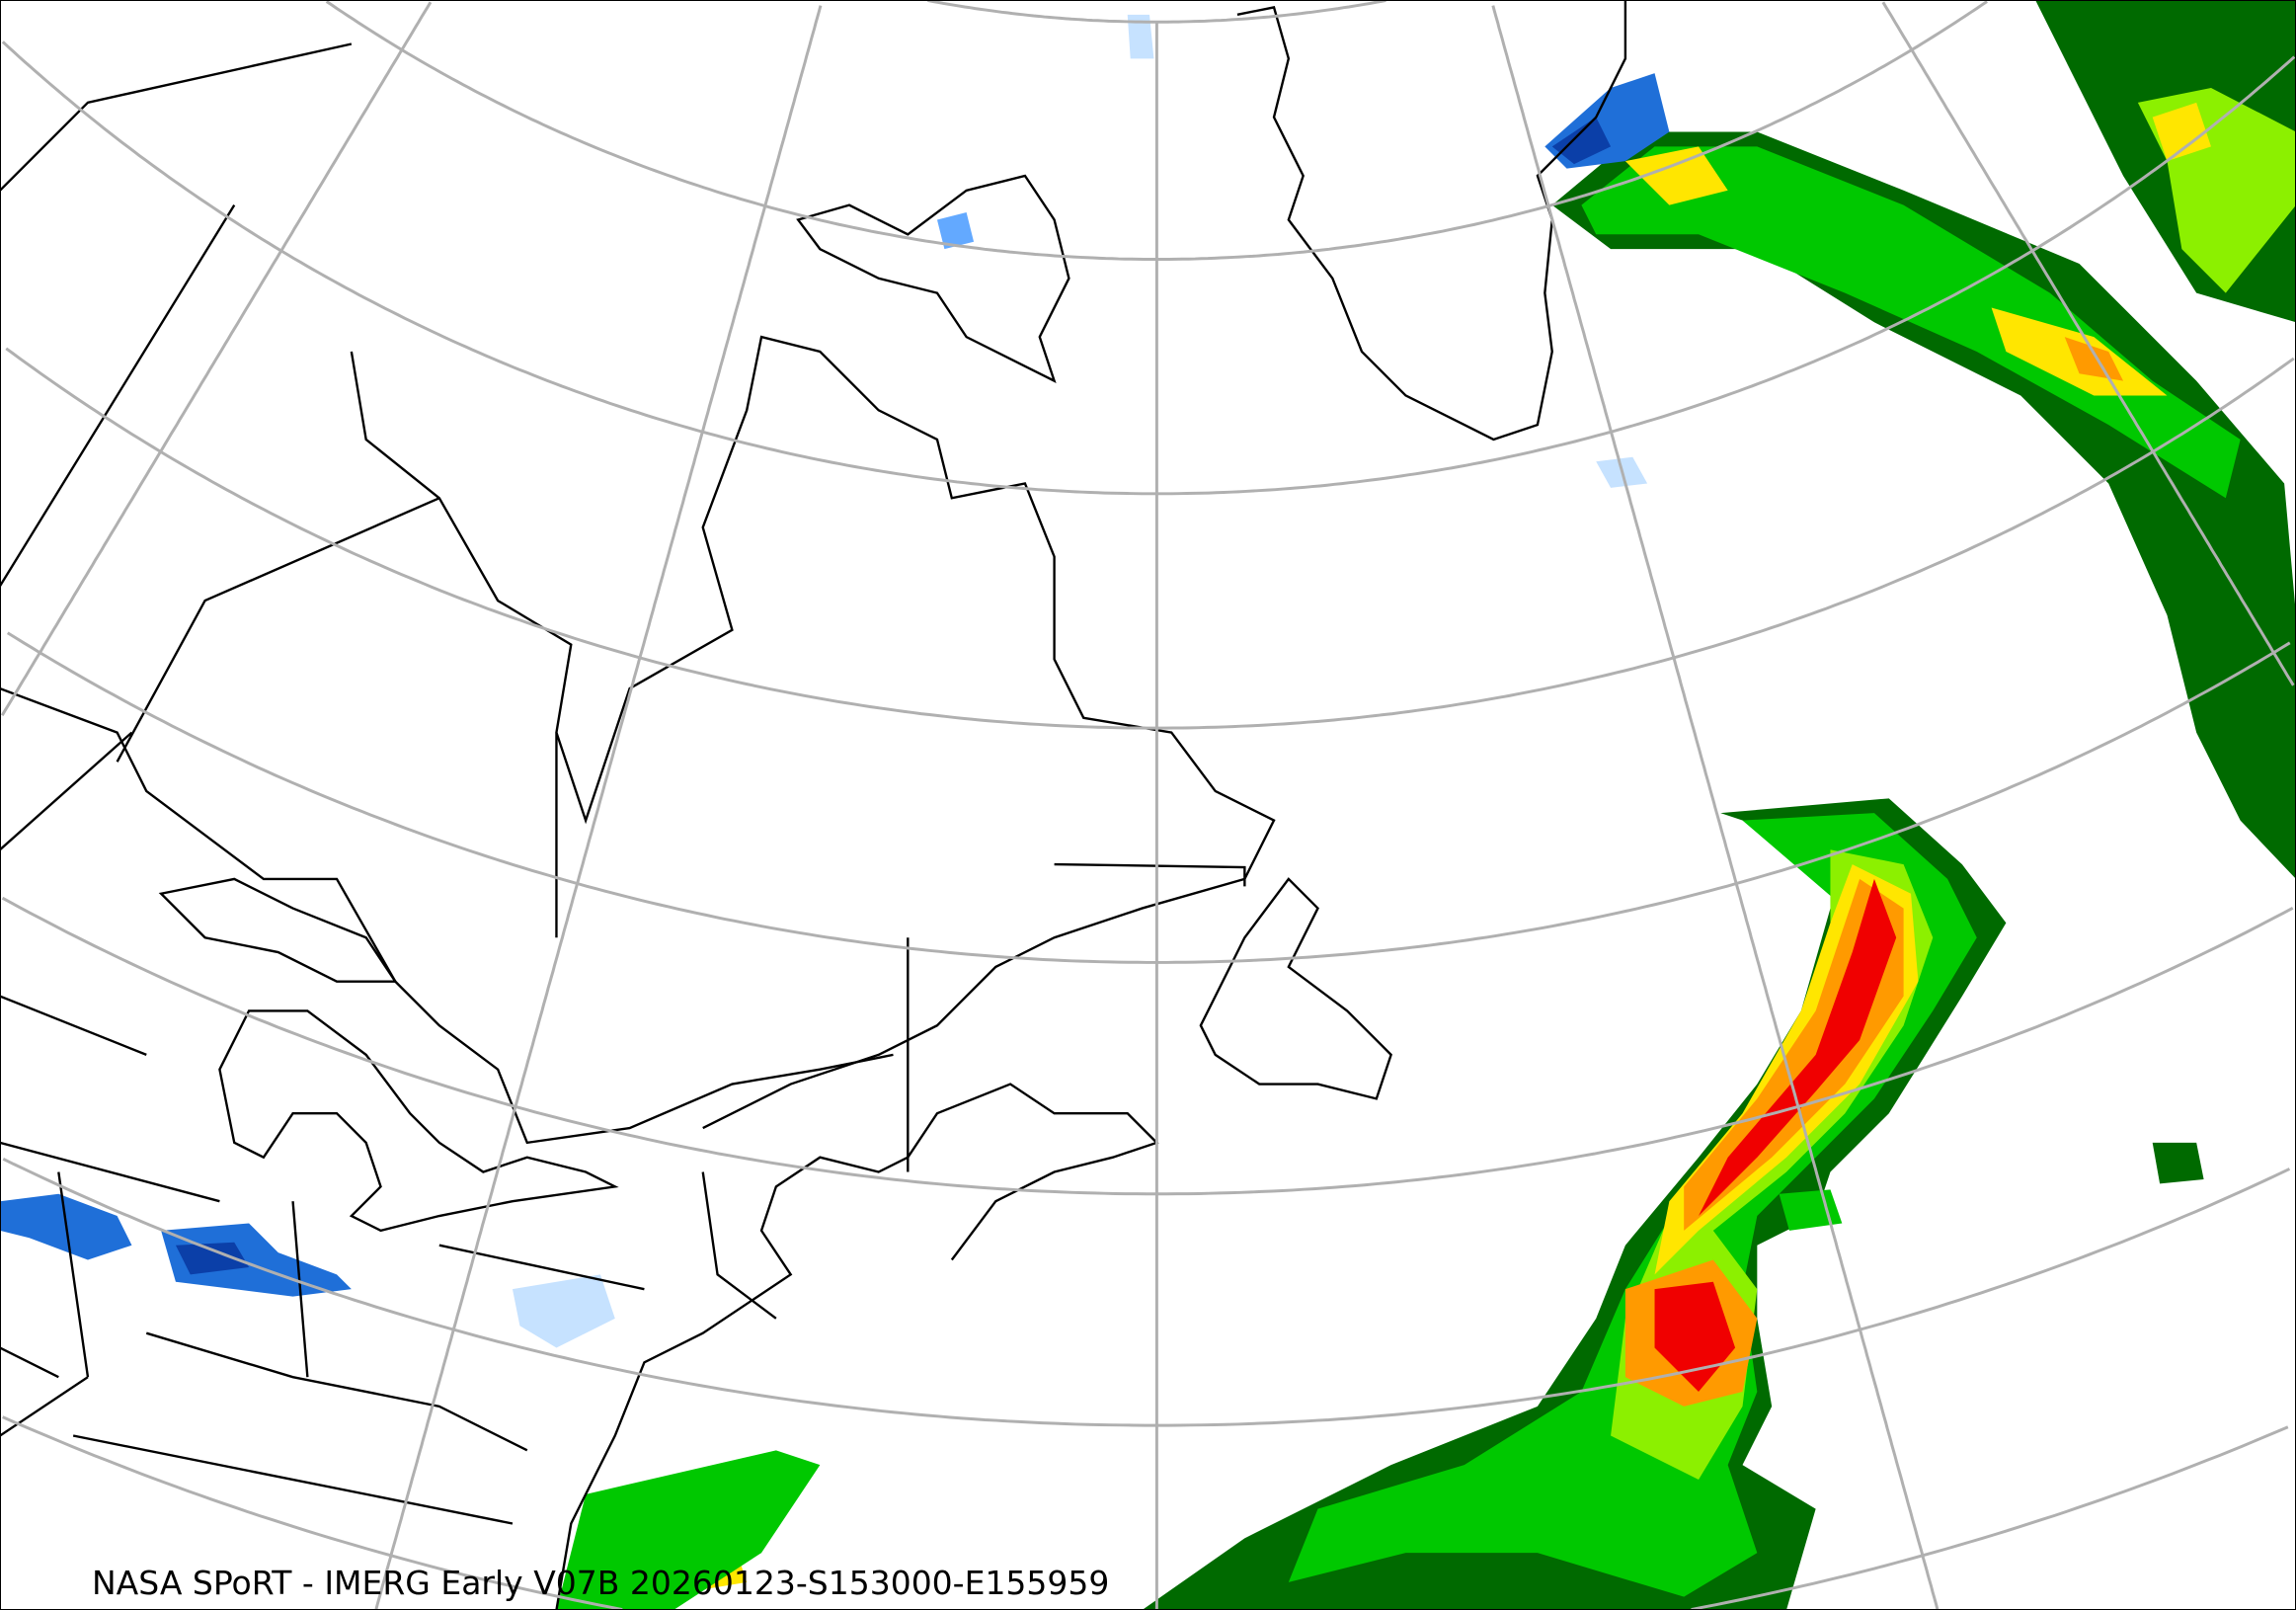 This screenshot has height=1610, width=2296. Describe the element at coordinates (447, 915) in the screenshot. I see `border-canada-us` at that location.